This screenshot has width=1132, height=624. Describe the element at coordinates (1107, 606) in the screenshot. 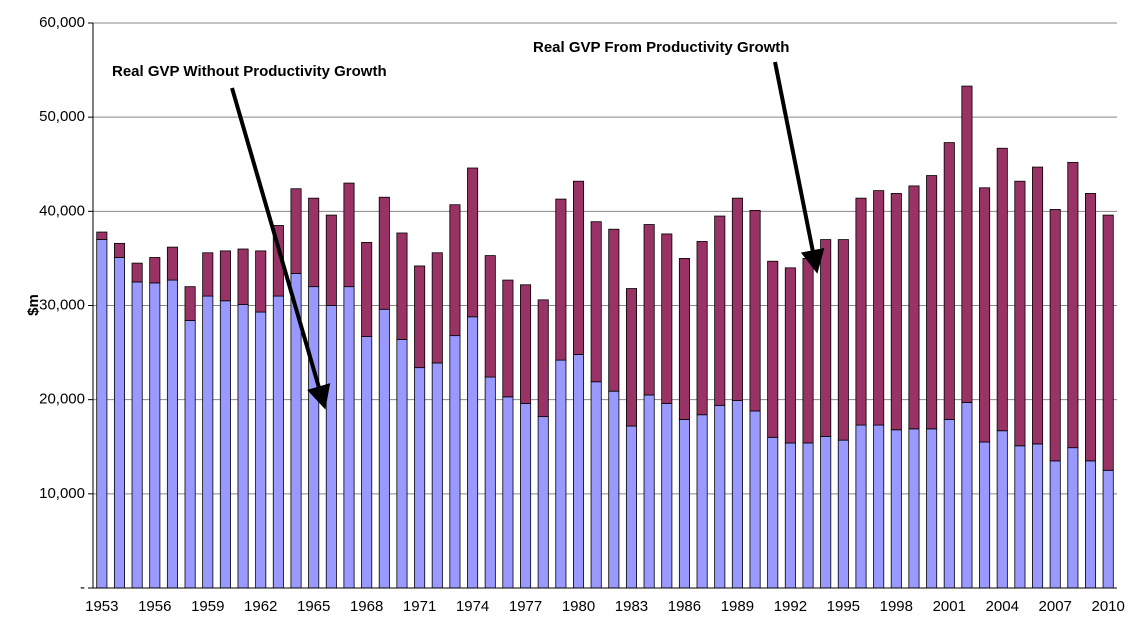

I see `x-tick-label: 2010` at that location.